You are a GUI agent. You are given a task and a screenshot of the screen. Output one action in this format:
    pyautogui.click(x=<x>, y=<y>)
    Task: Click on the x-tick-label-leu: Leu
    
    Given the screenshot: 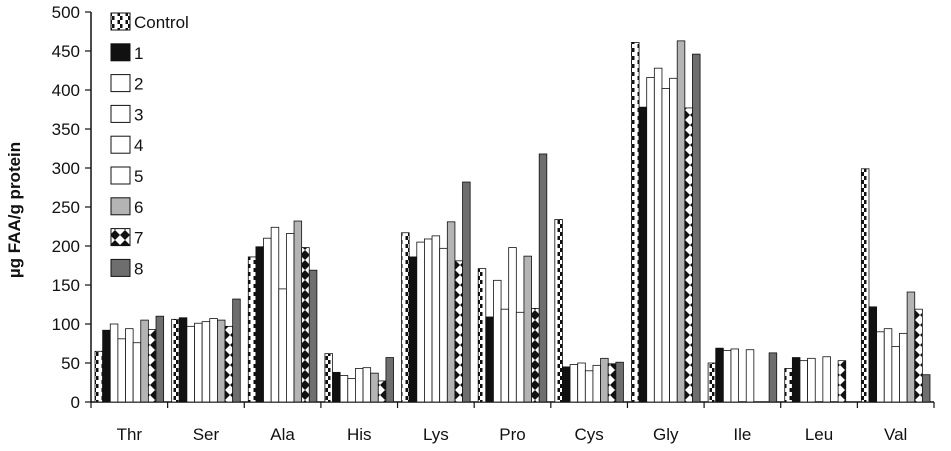 What is the action you would take?
    pyautogui.click(x=819, y=434)
    